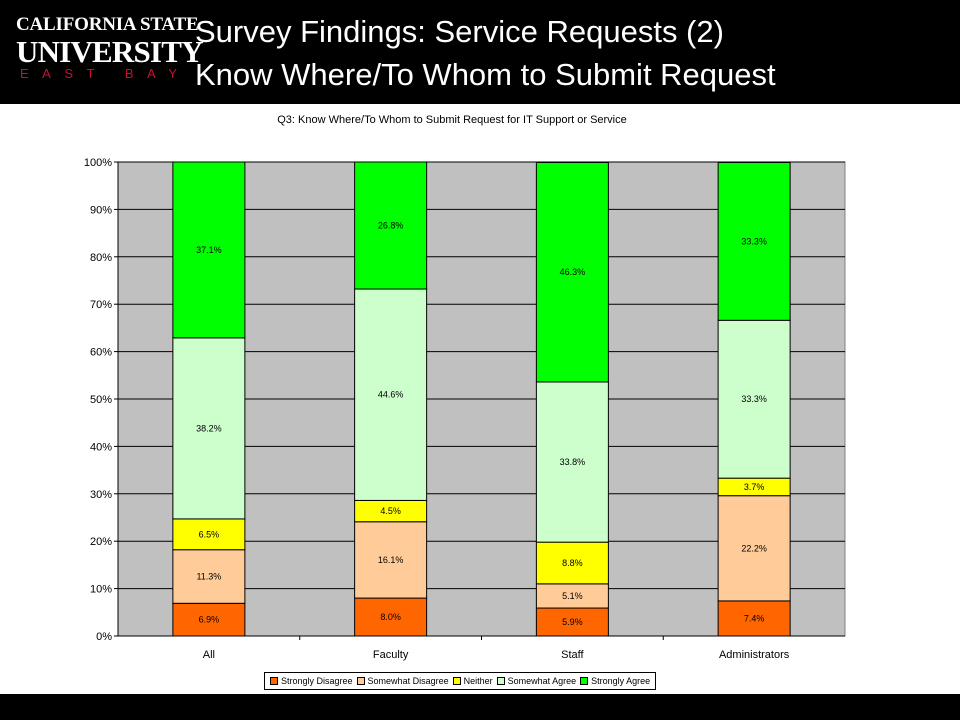 The height and width of the screenshot is (720, 960). What do you see at coordinates (101, 210) in the screenshot?
I see `y-tick-label: 90%` at bounding box center [101, 210].